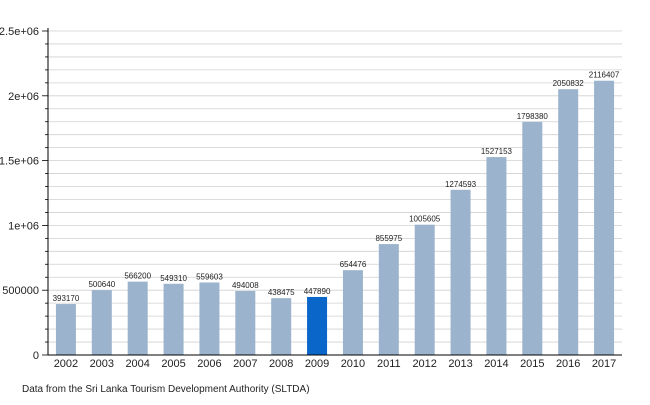 The image size is (650, 405). Describe the element at coordinates (604, 217) in the screenshot. I see `bar-2017` at that location.